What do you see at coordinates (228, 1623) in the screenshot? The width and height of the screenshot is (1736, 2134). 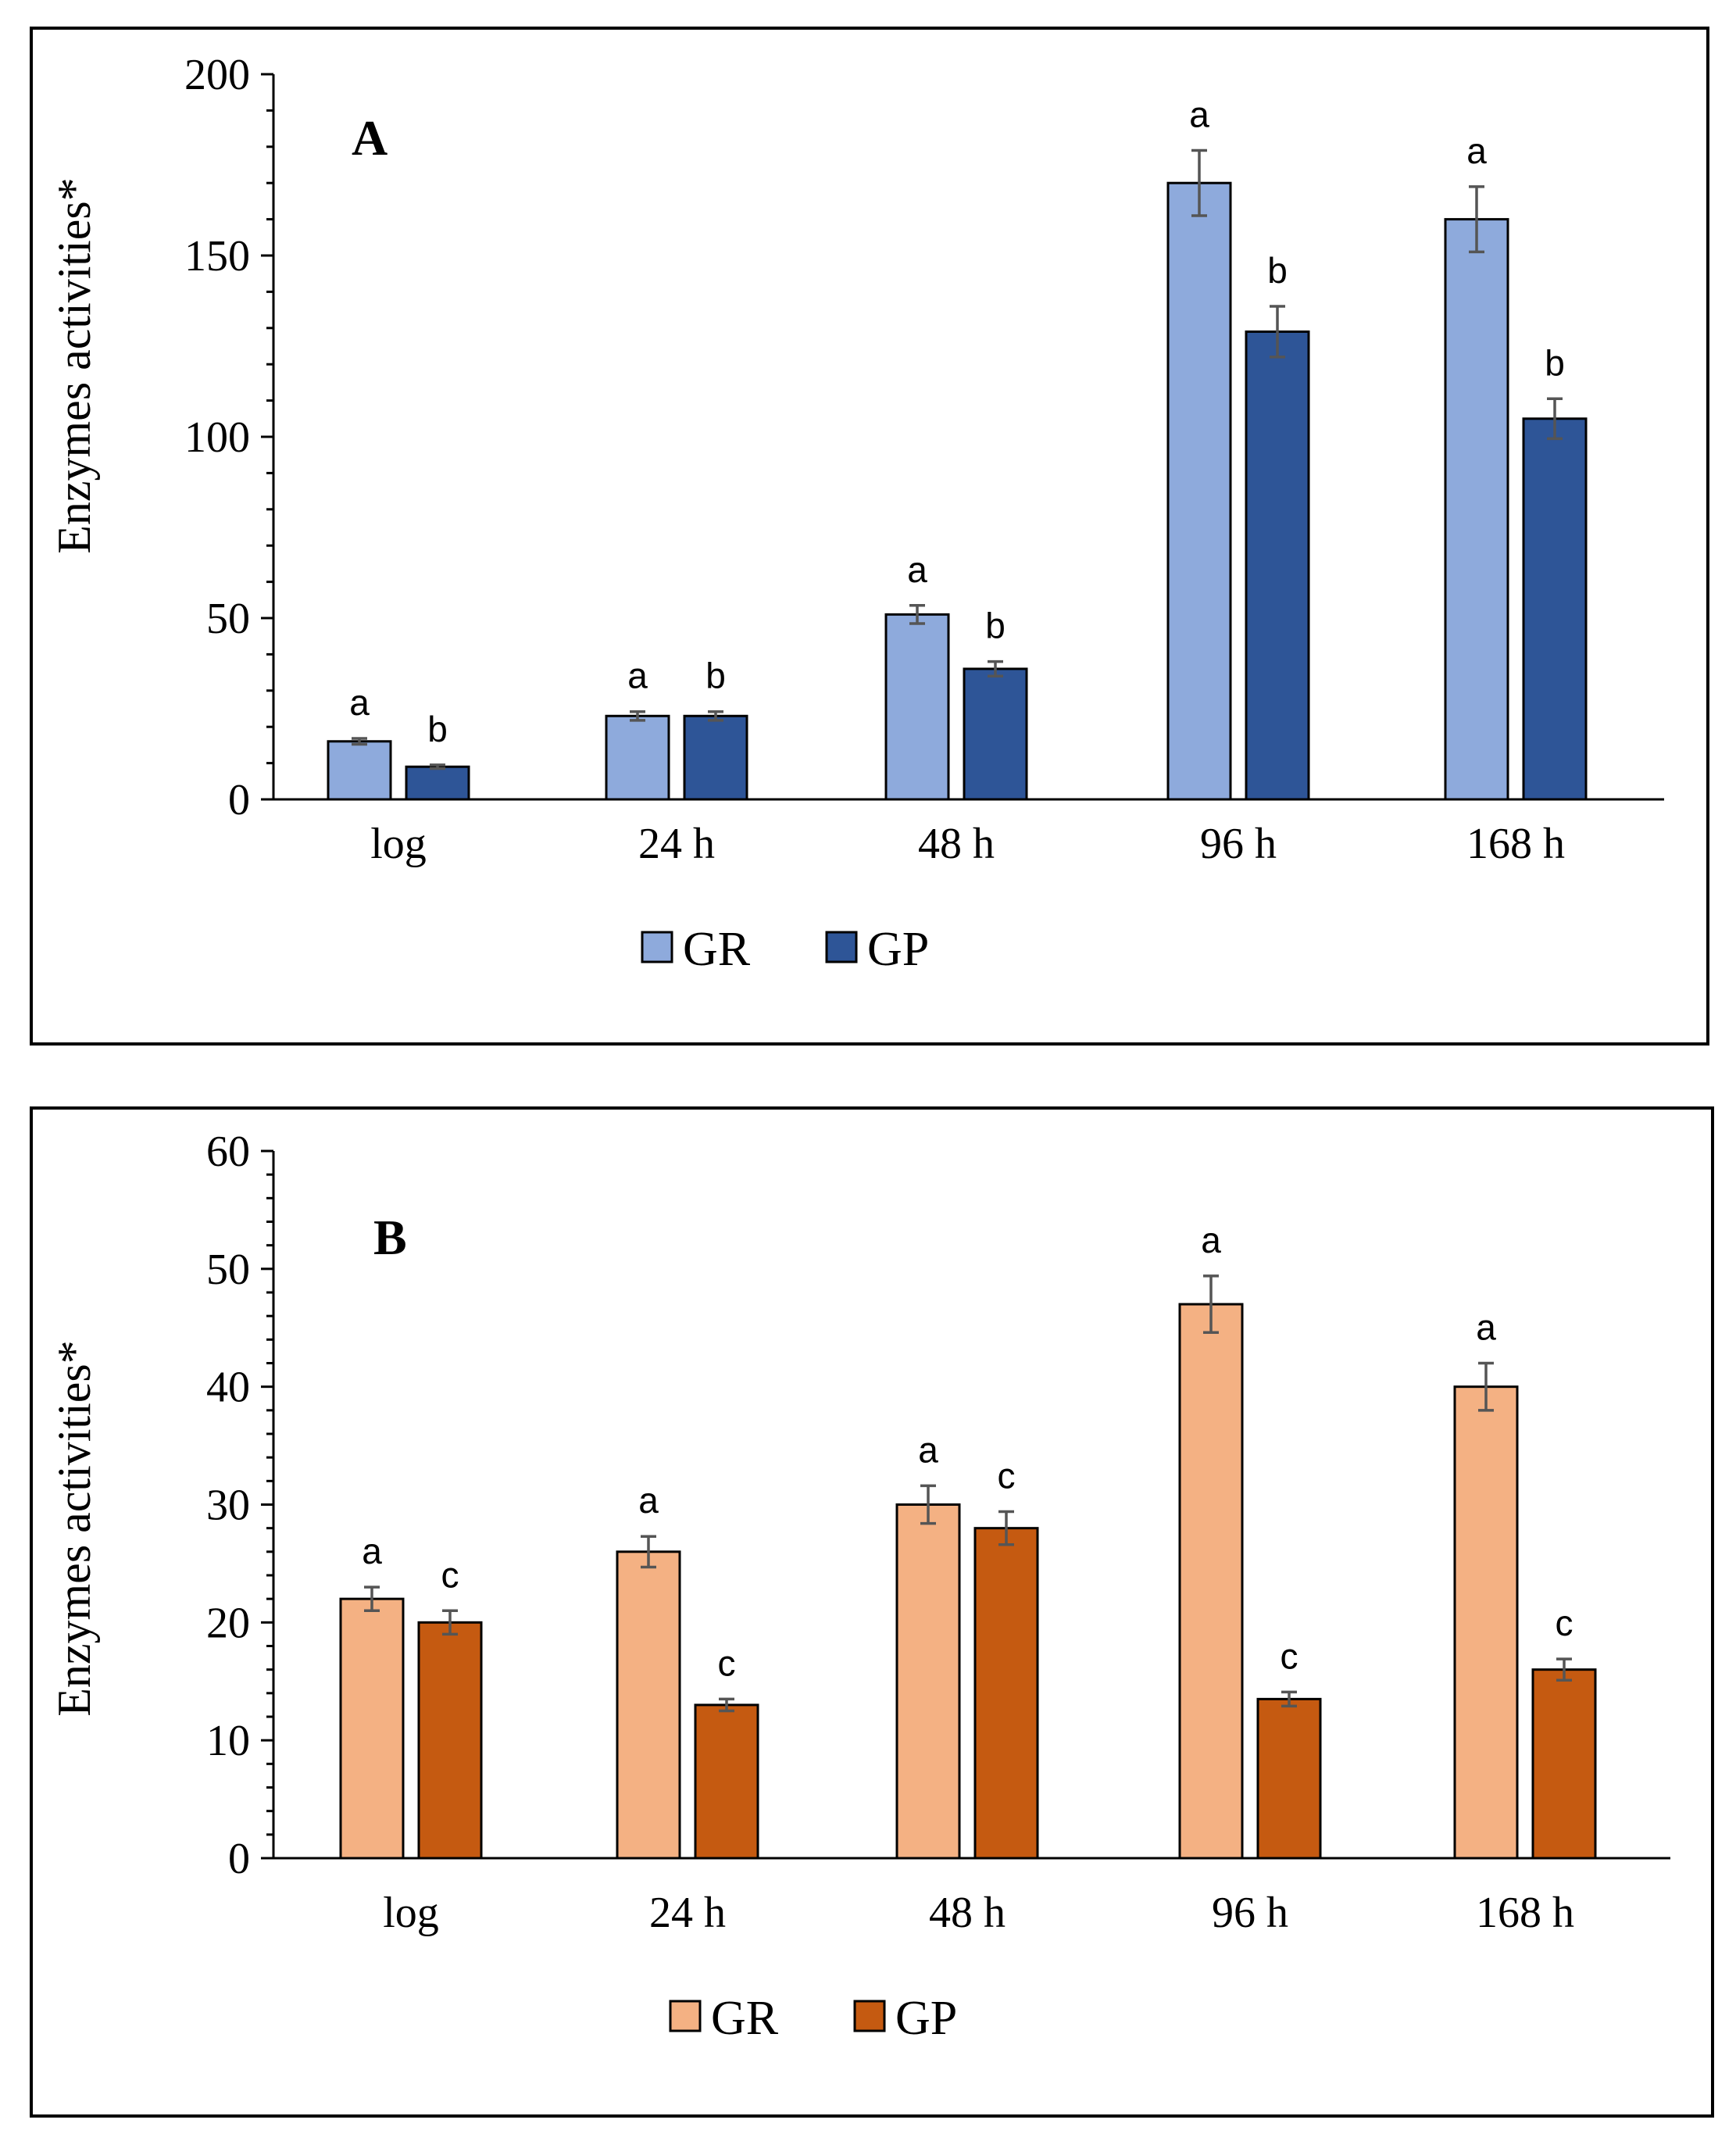 I see `y-tick-label: 20` at bounding box center [228, 1623].